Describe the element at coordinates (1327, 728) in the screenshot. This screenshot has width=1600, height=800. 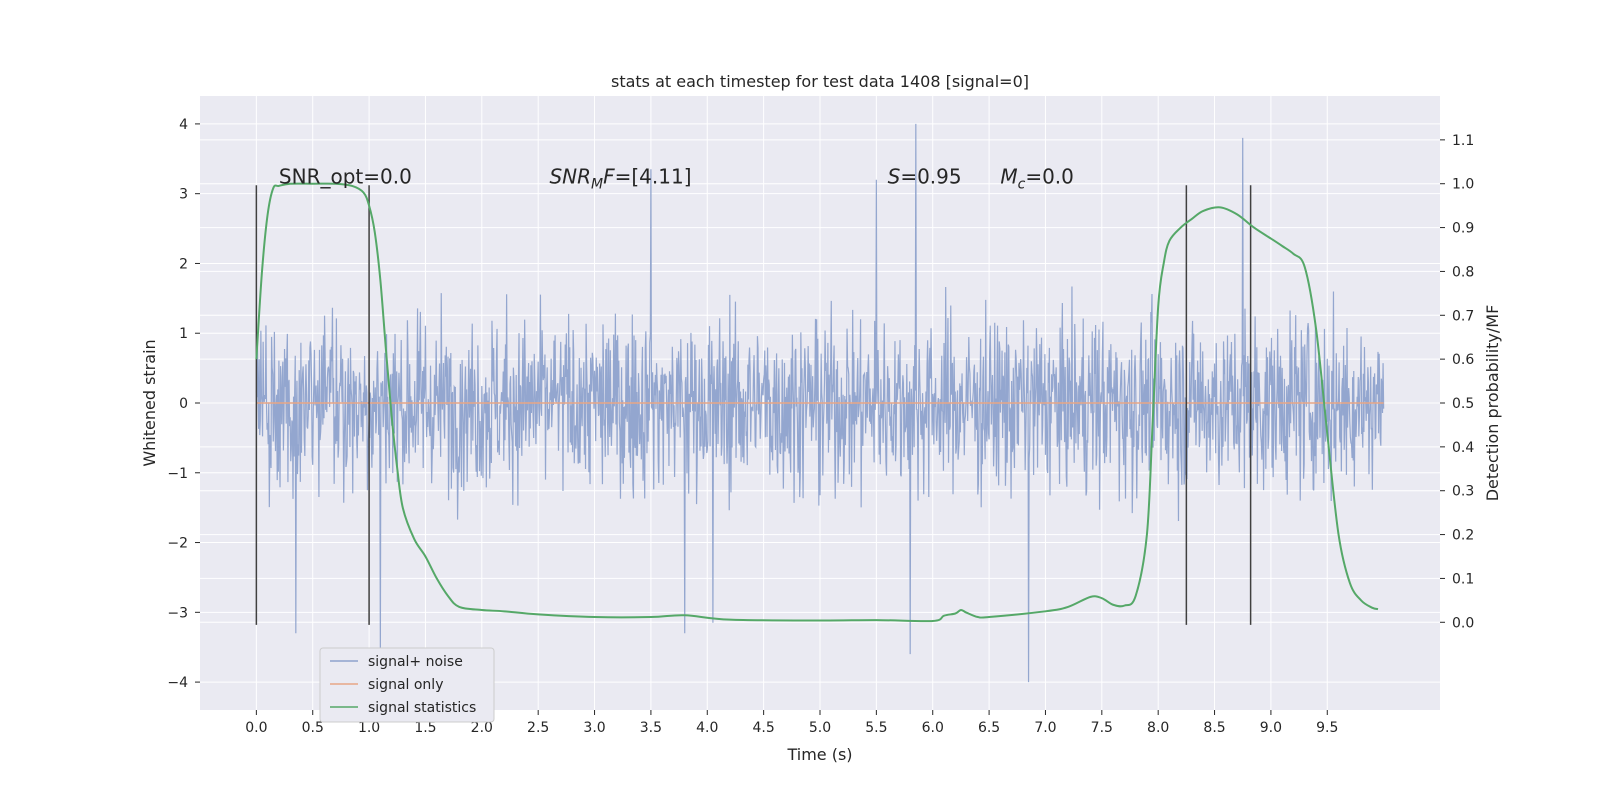
I see `x-tick-label: 9.5` at that location.